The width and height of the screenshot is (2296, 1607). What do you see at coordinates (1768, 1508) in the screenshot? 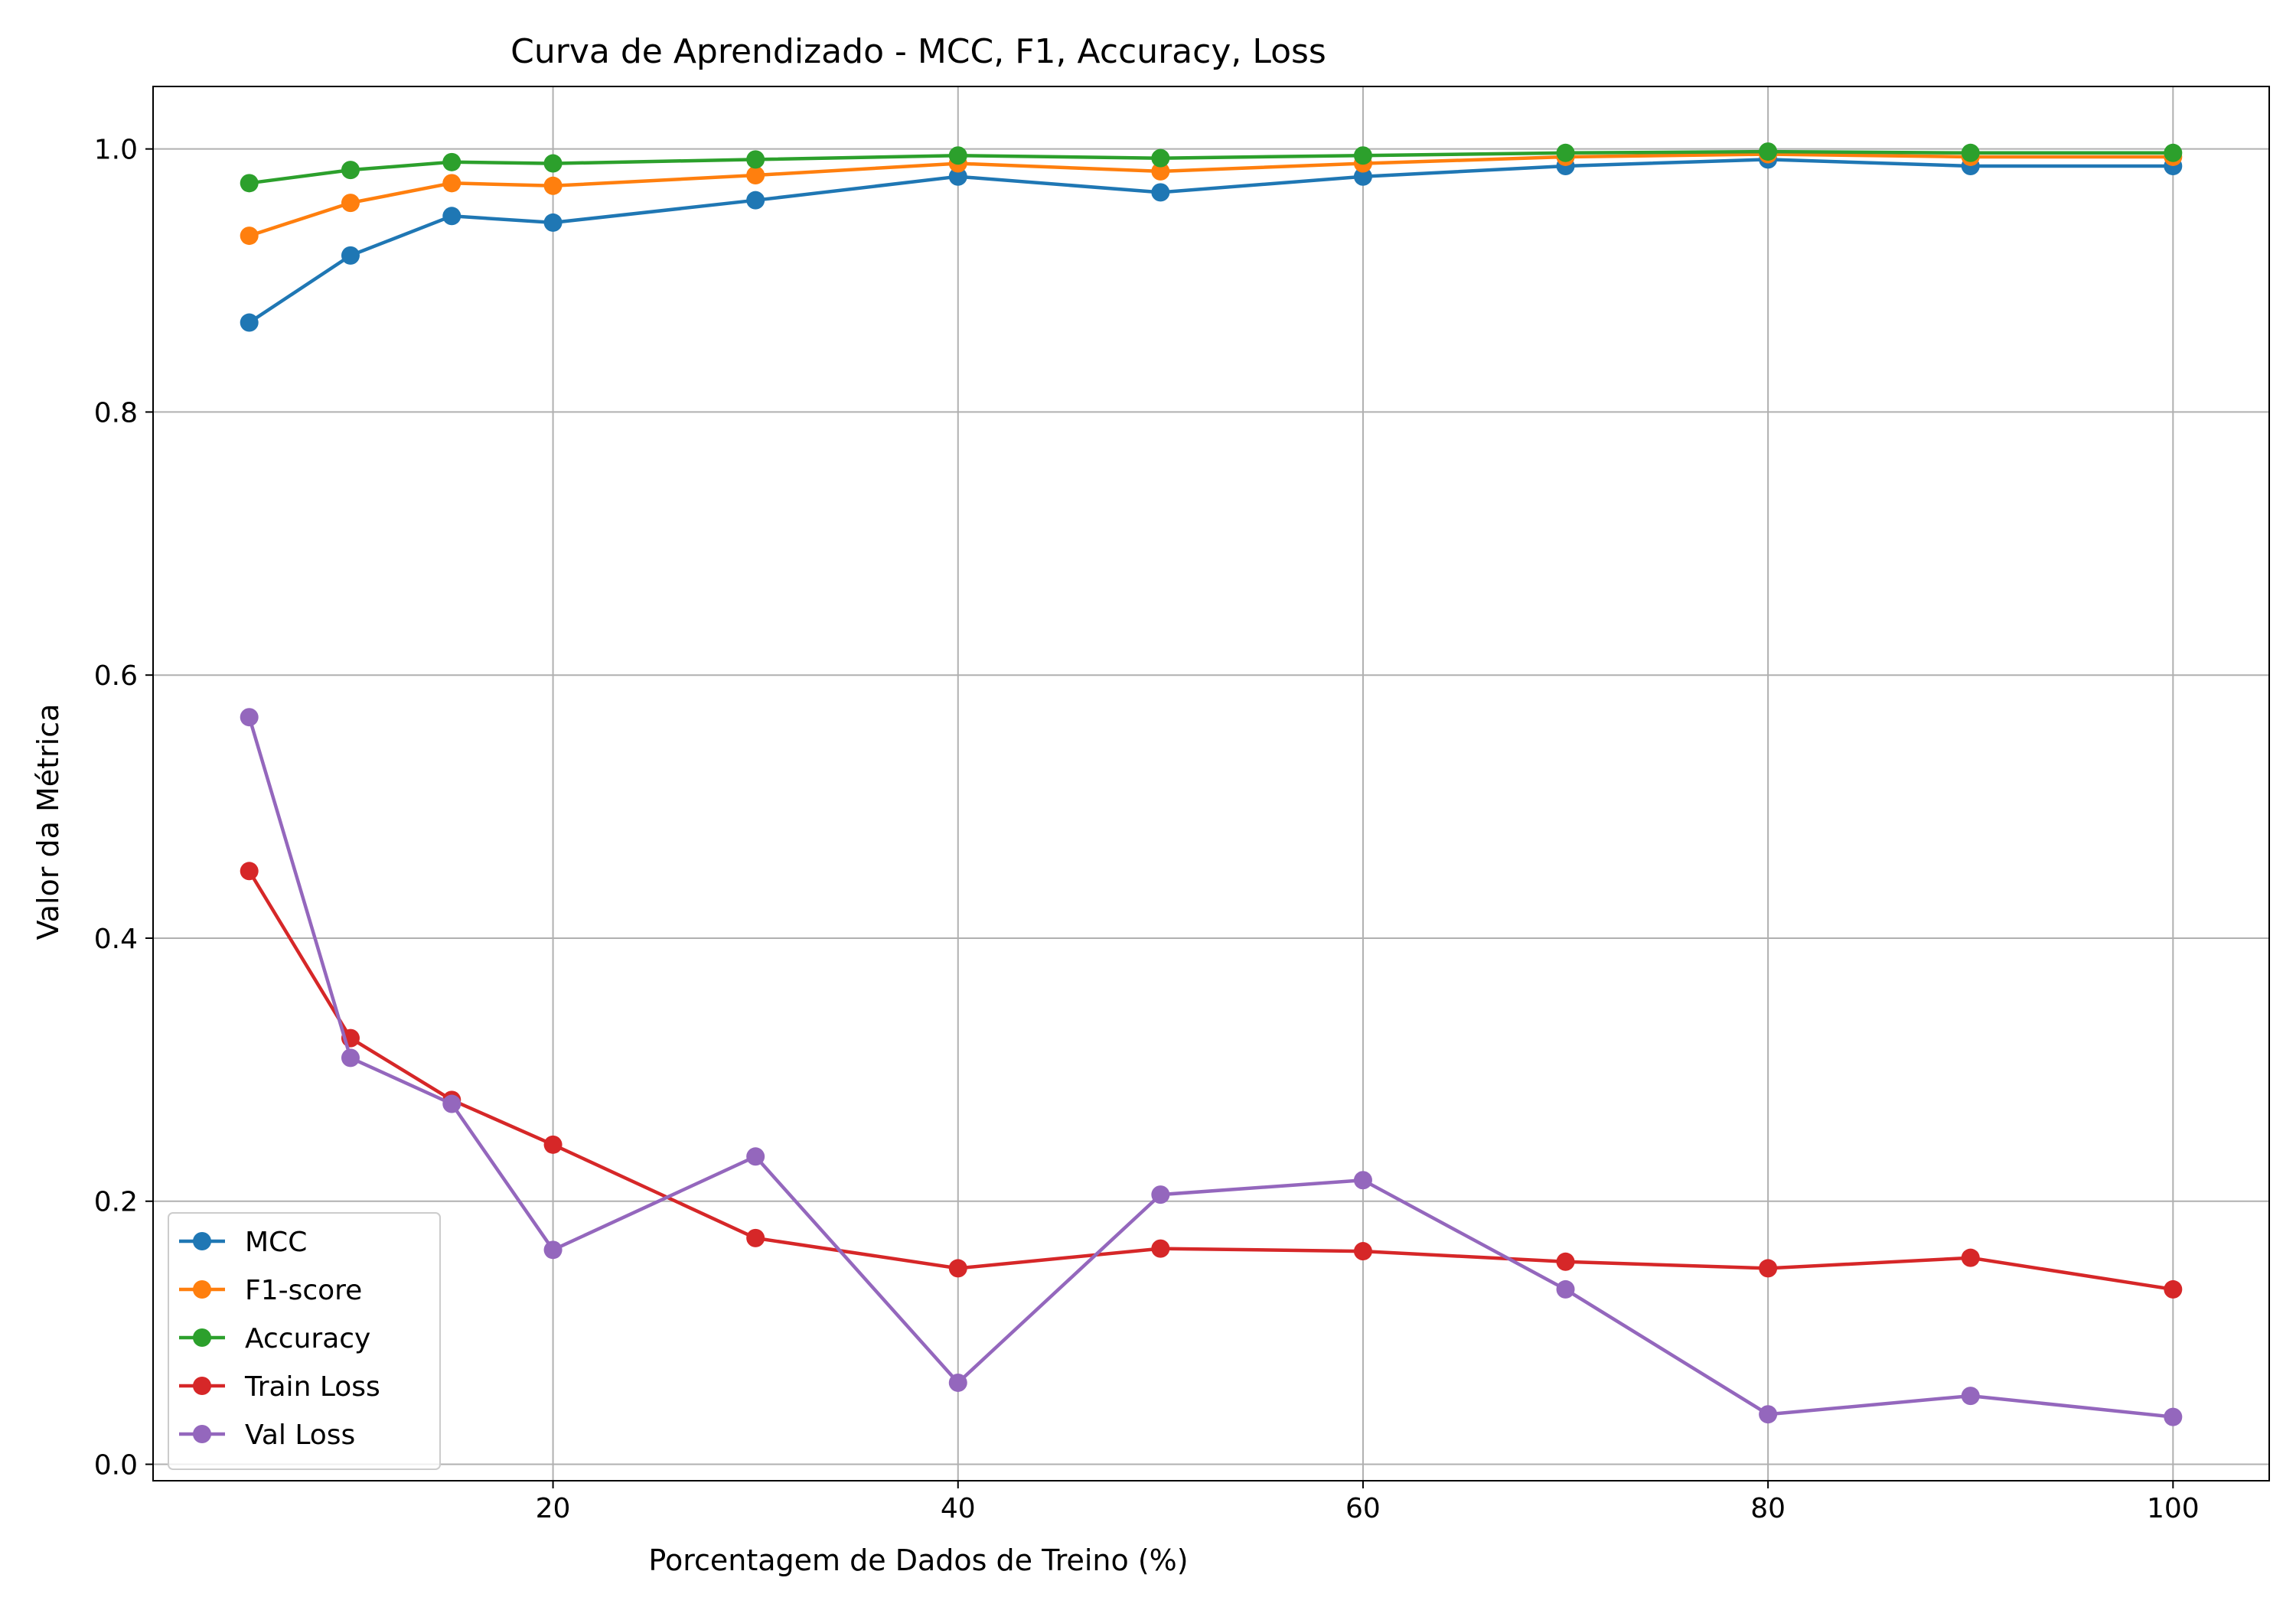
I see `x-tick-label: 80` at bounding box center [1768, 1508].